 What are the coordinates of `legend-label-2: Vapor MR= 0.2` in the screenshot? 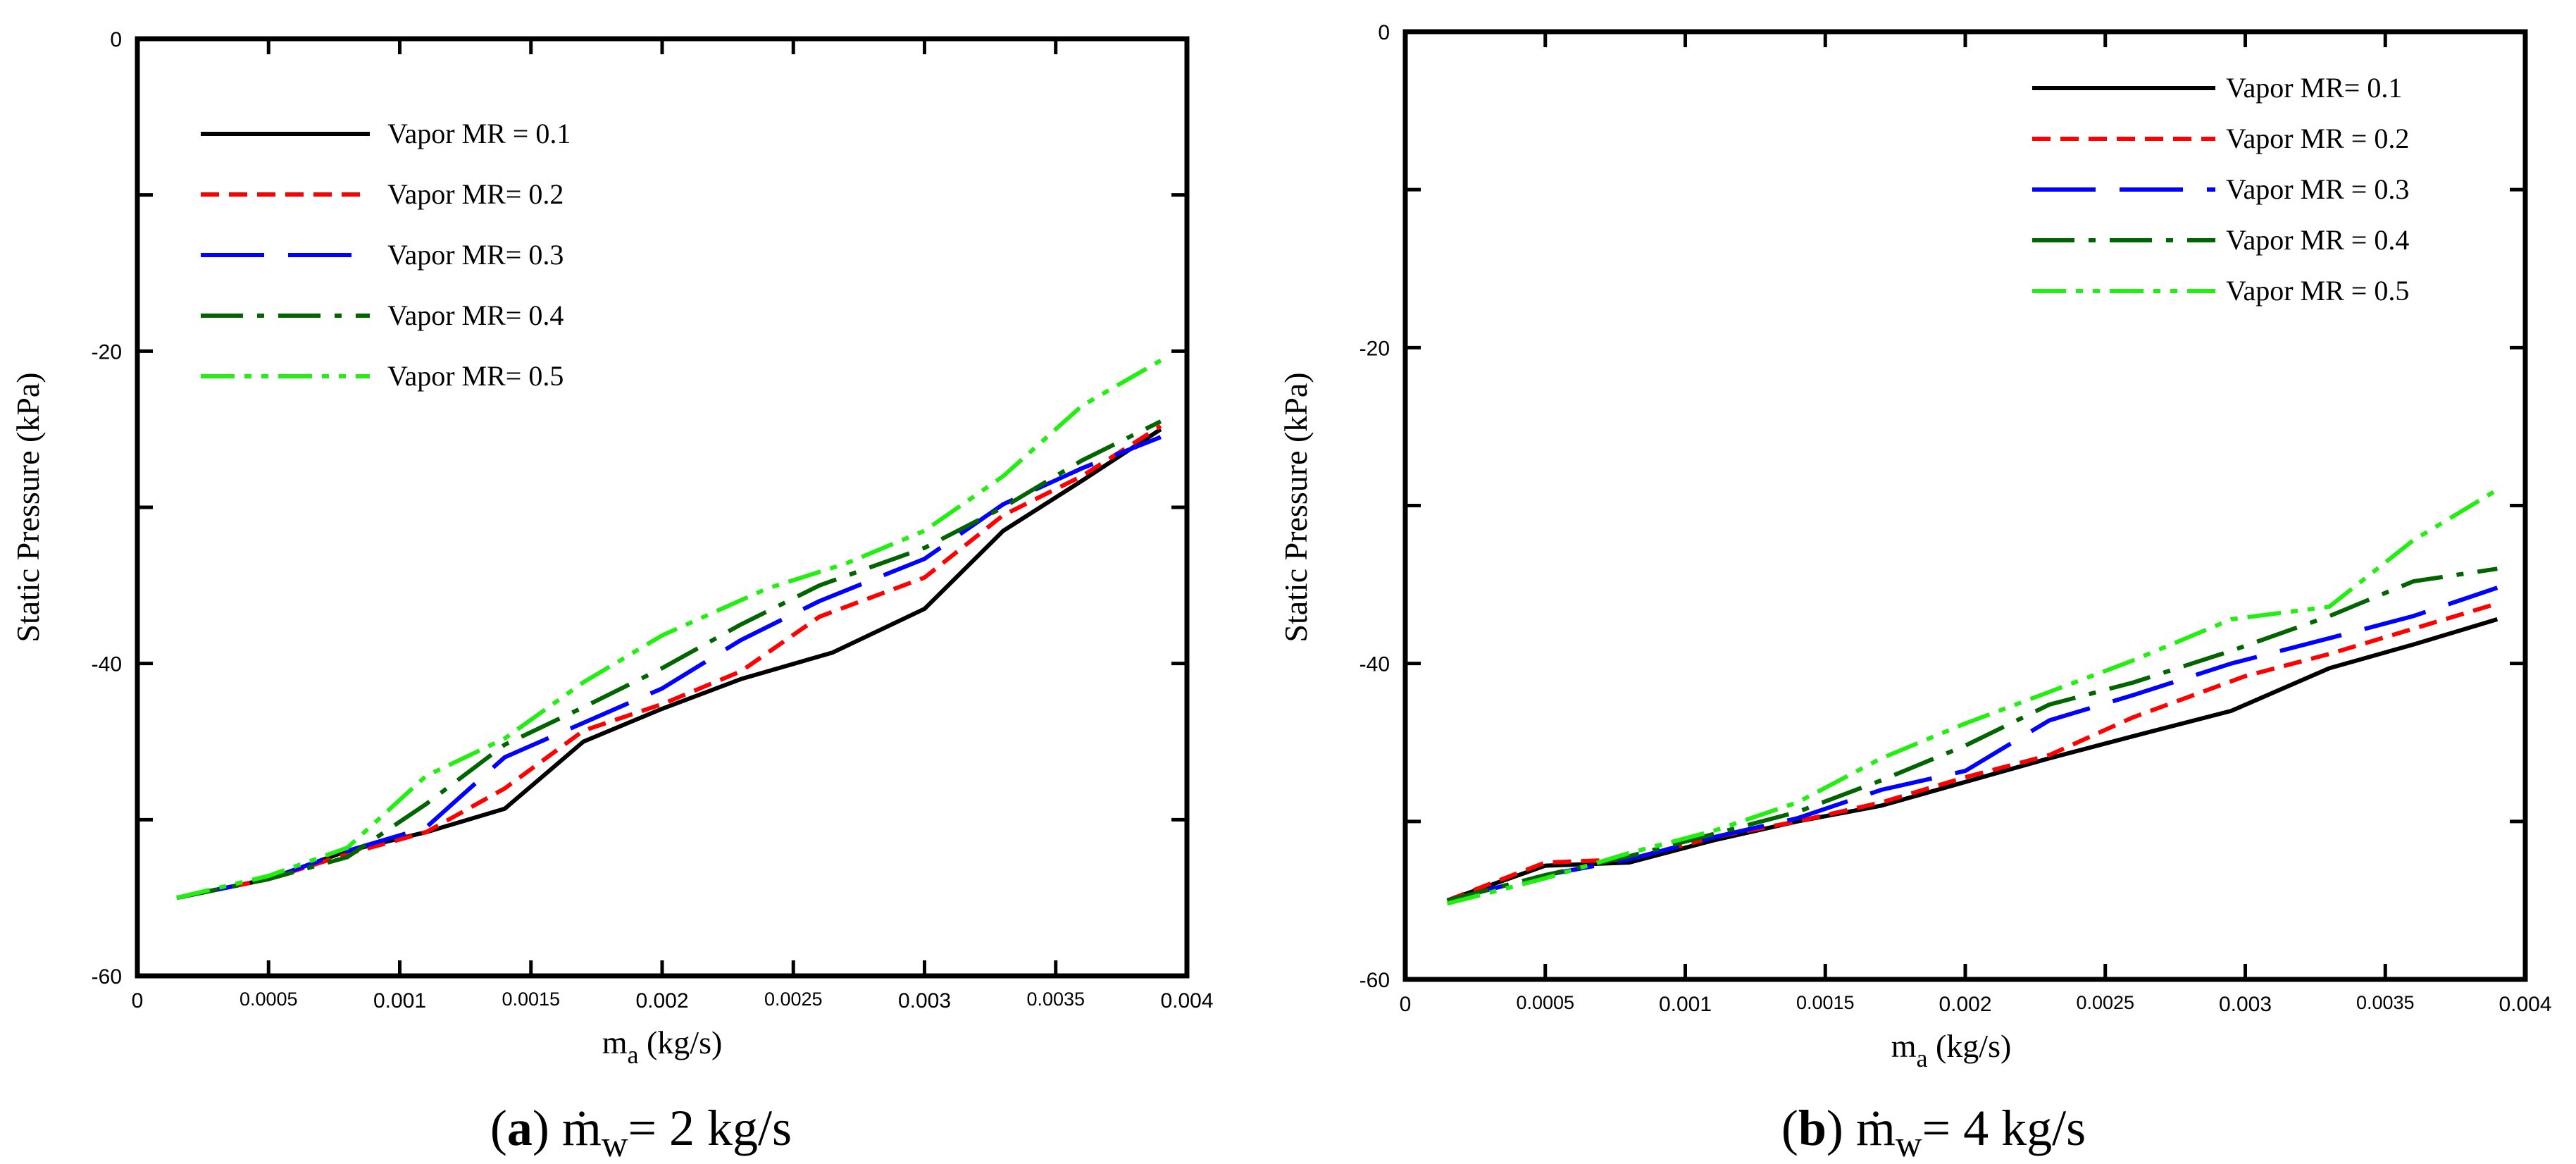 It's located at (475, 194).